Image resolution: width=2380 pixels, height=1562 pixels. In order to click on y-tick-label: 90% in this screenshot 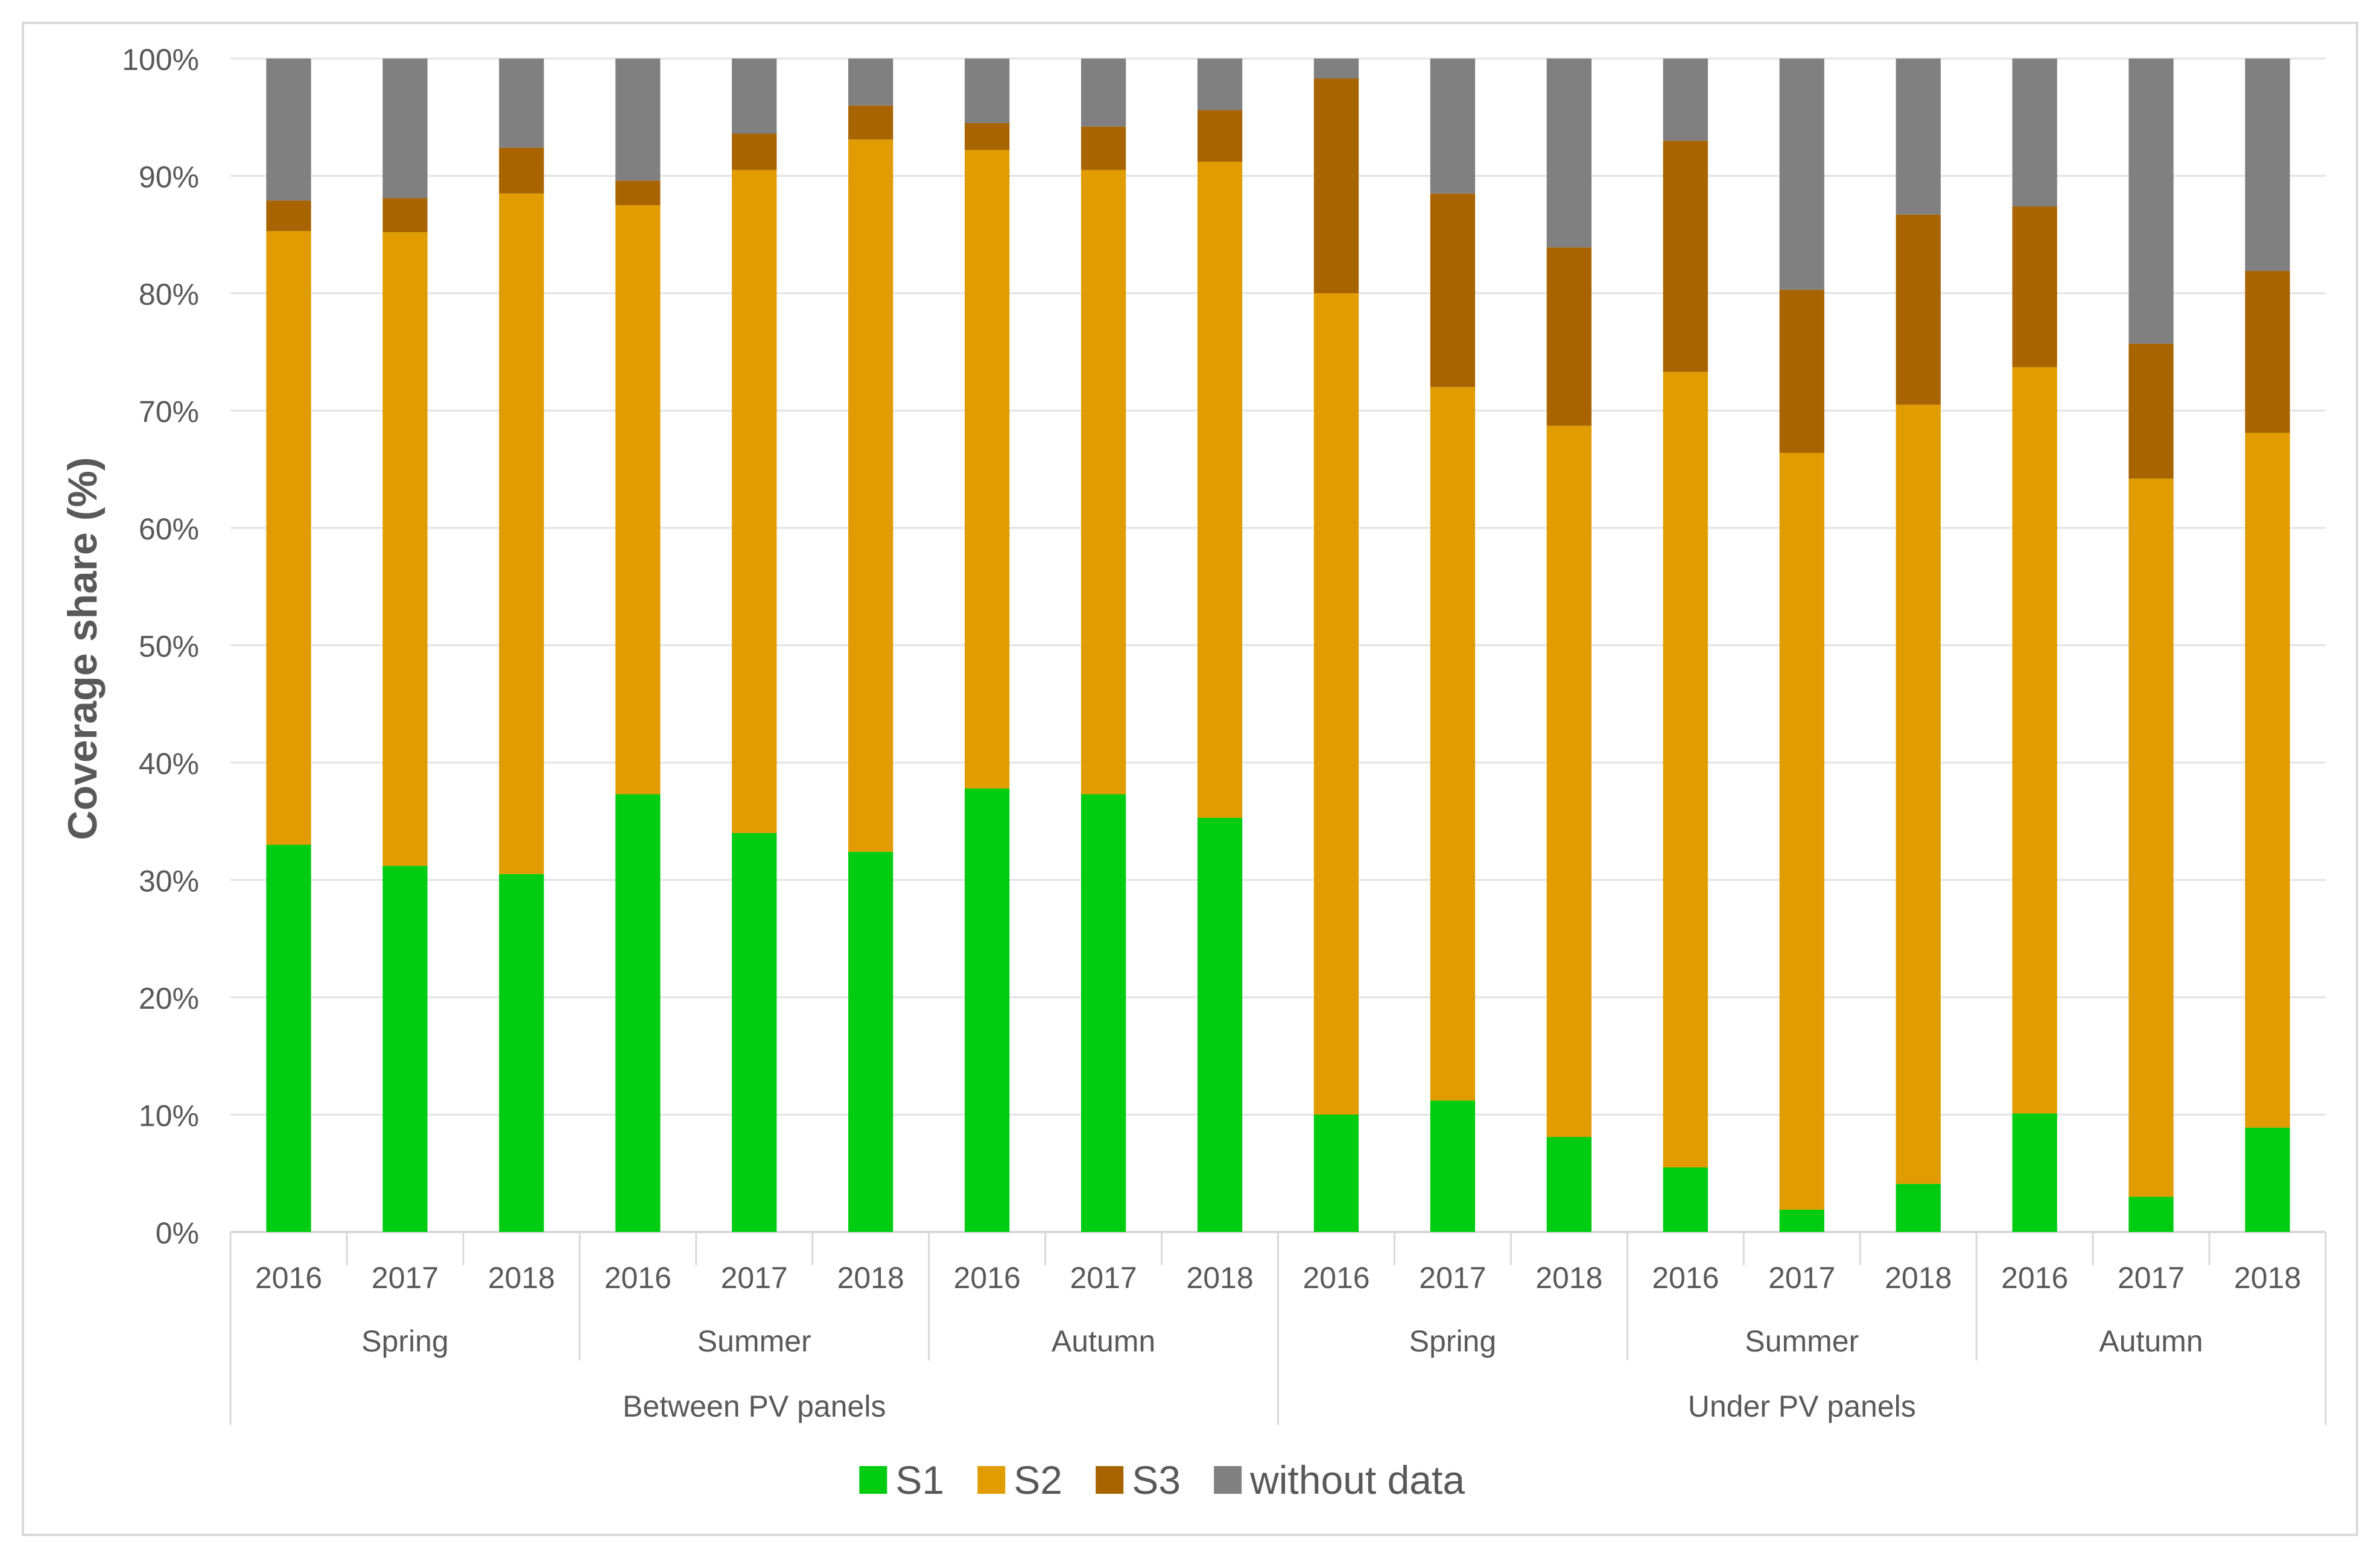, I will do `click(169, 177)`.